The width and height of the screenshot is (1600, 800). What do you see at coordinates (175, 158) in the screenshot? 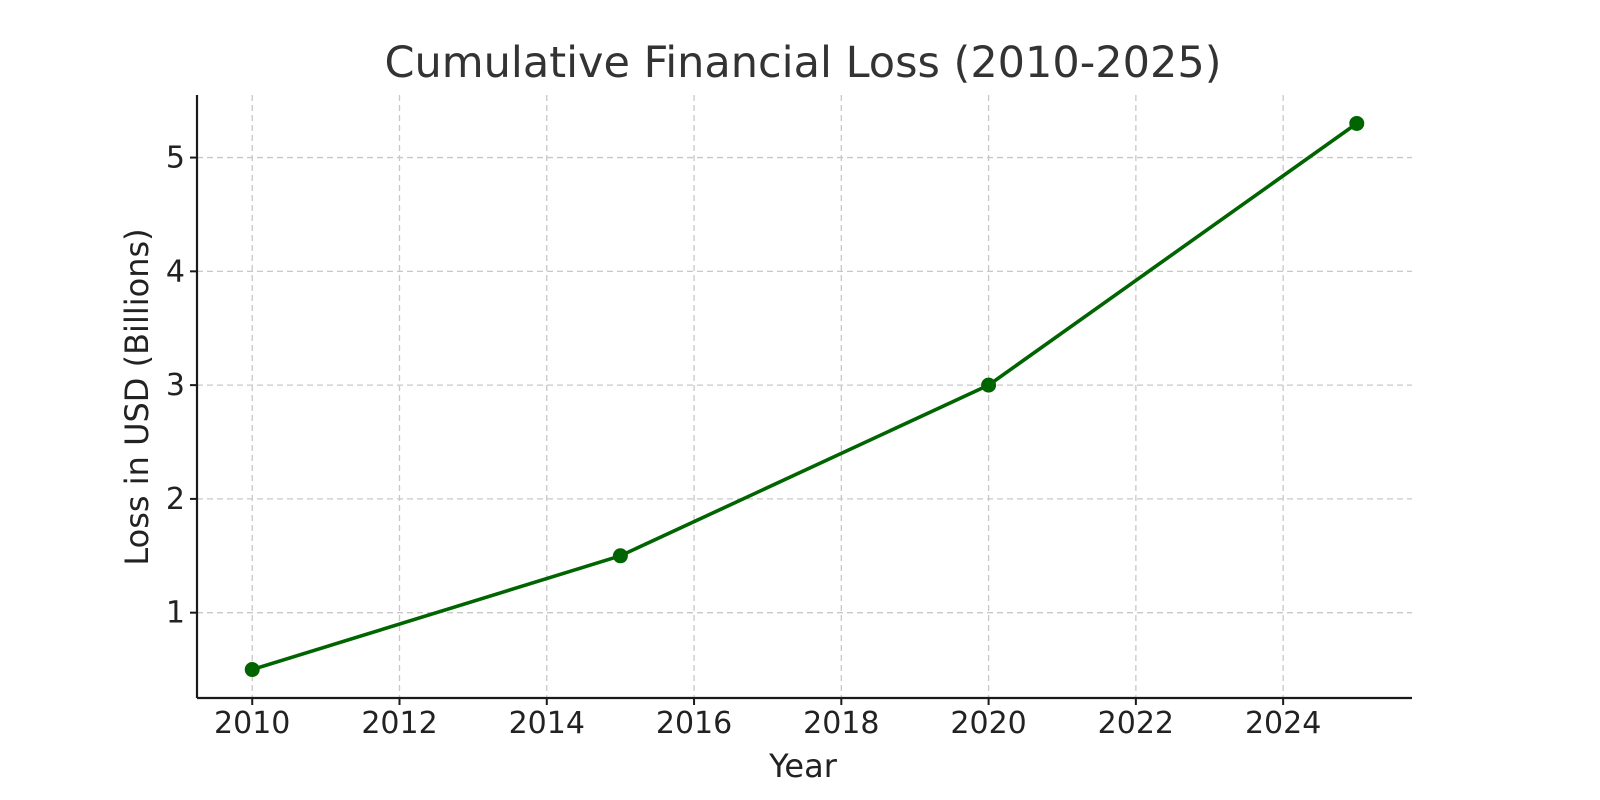
I see `y-tick-label: 5` at bounding box center [175, 158].